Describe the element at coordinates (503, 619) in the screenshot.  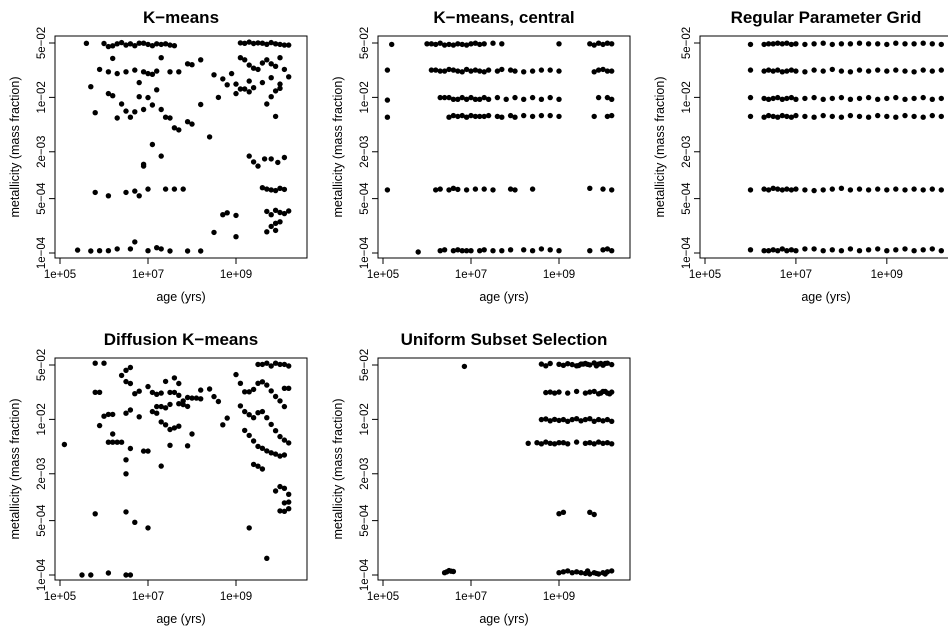
I see `x-axis-label: age (yrs)` at that location.